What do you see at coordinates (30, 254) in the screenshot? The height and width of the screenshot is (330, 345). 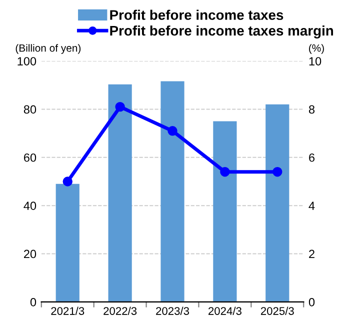 I see `y-tick-label: 20` at bounding box center [30, 254].